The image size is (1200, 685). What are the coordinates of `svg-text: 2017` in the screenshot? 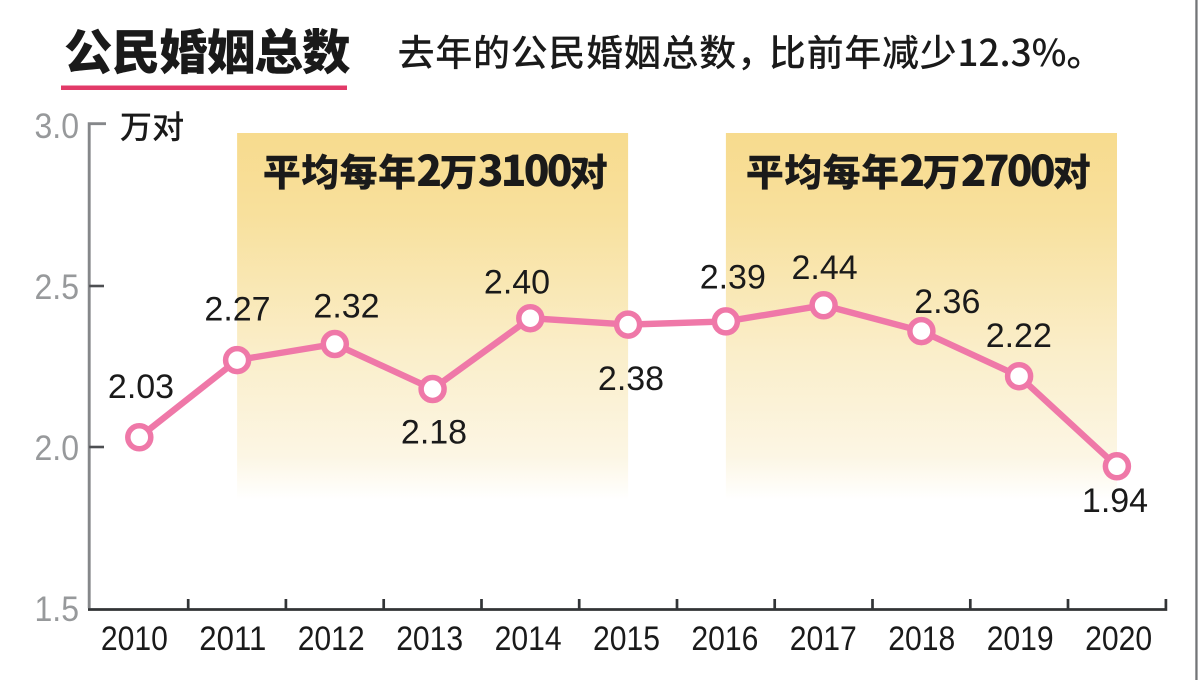 It's located at (823, 639).